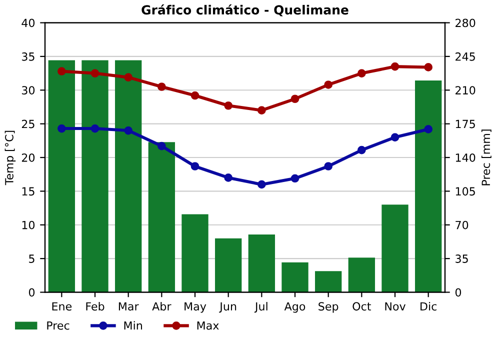  What do you see at coordinates (462, 258) in the screenshot?
I see `y2-tick-label: 35` at bounding box center [462, 258].